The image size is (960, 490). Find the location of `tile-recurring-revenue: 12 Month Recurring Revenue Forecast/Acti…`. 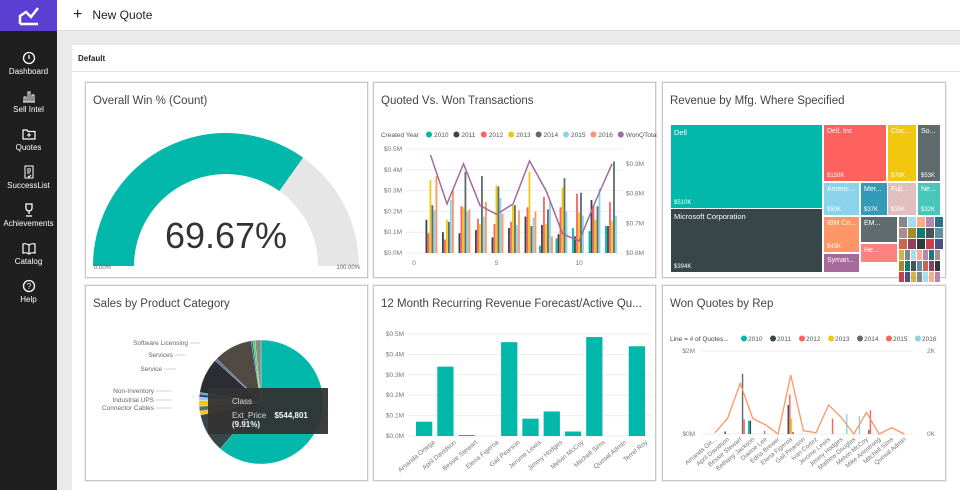

tile-recurring-revenue: 12 Month Recurring Revenue Forecast/Acti… is located at coordinates (514, 383).